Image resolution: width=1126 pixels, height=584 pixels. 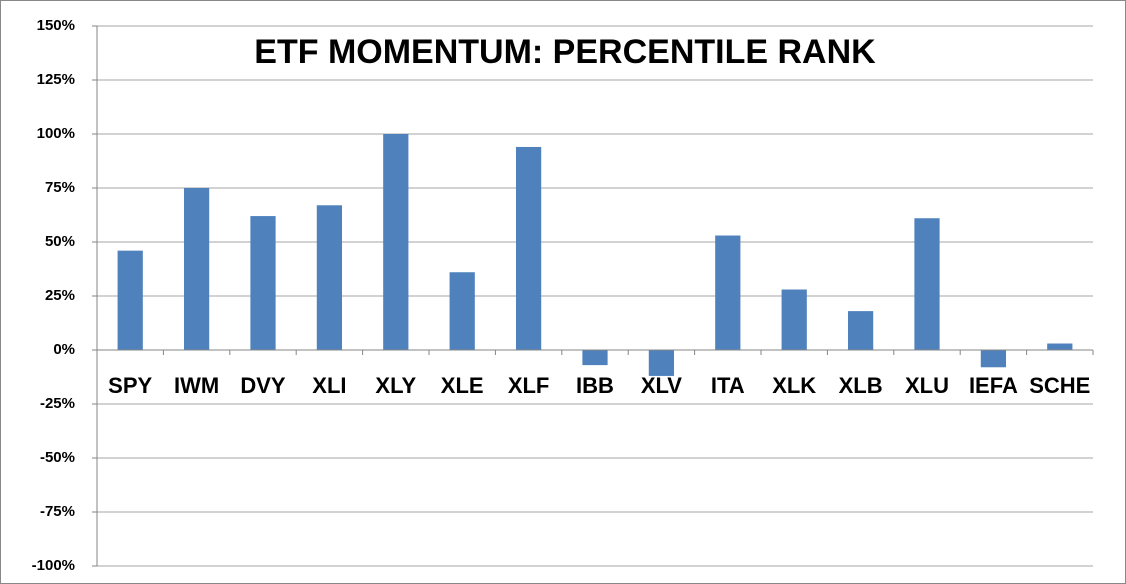 What do you see at coordinates (56, 133) in the screenshot?
I see `y-tick-label: 100%` at bounding box center [56, 133].